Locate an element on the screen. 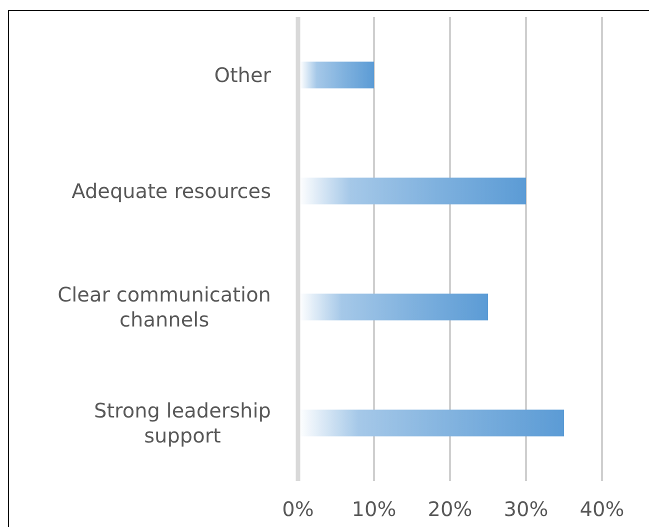 This screenshot has width=649, height=527. y-tick-label: Other is located at coordinates (243, 75).